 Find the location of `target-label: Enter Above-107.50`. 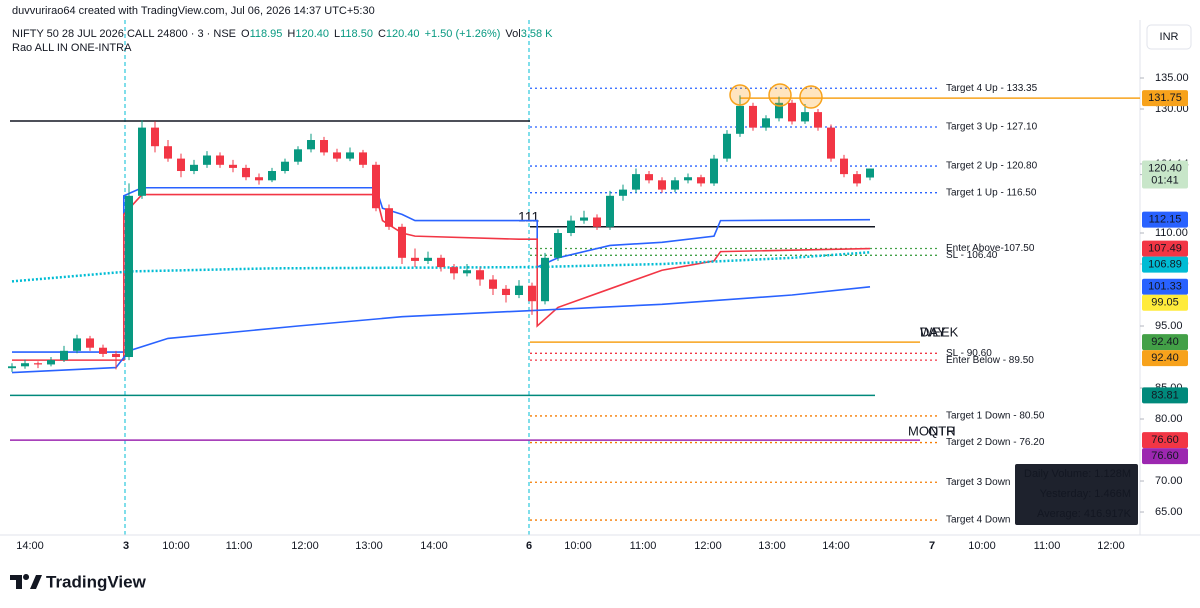

target-label: Enter Above-107.50 is located at coordinates (990, 248).